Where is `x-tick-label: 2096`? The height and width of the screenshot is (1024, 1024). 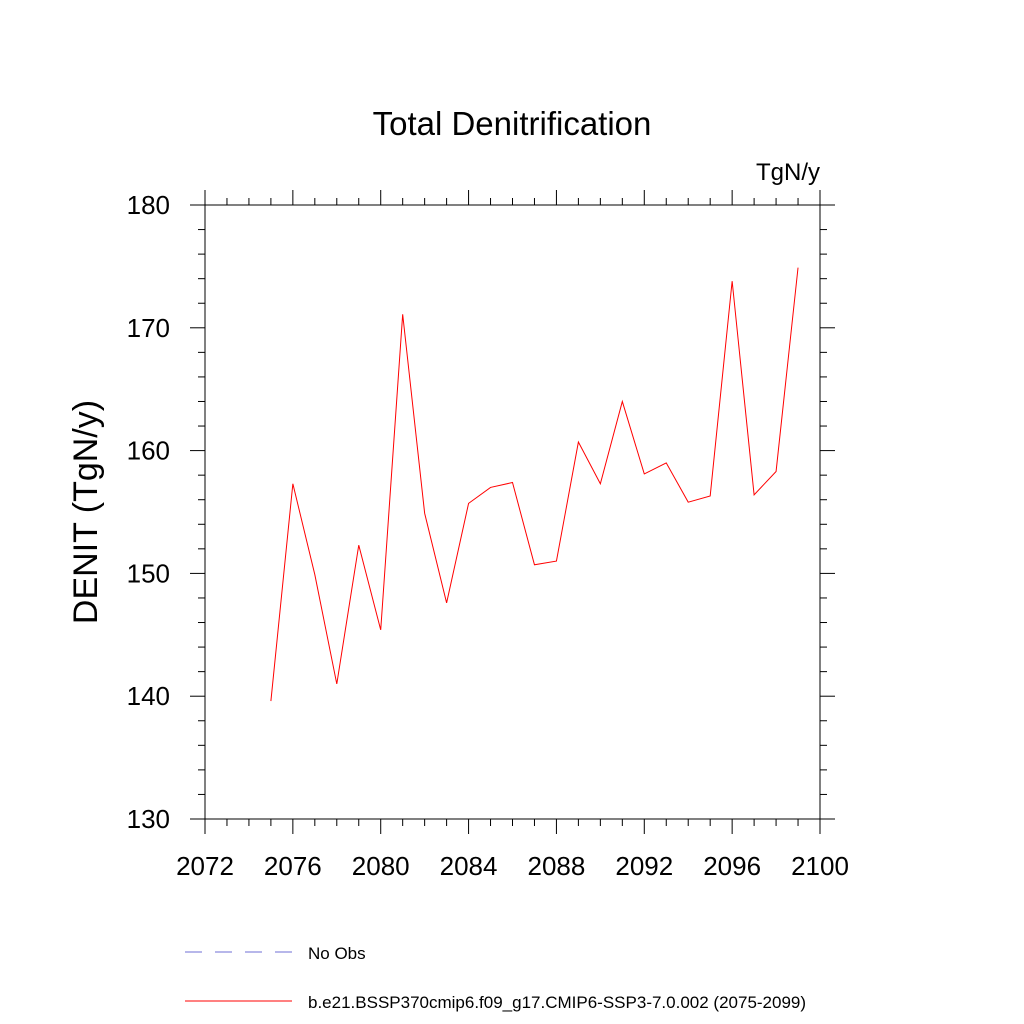 x-tick-label: 2096 is located at coordinates (732, 866).